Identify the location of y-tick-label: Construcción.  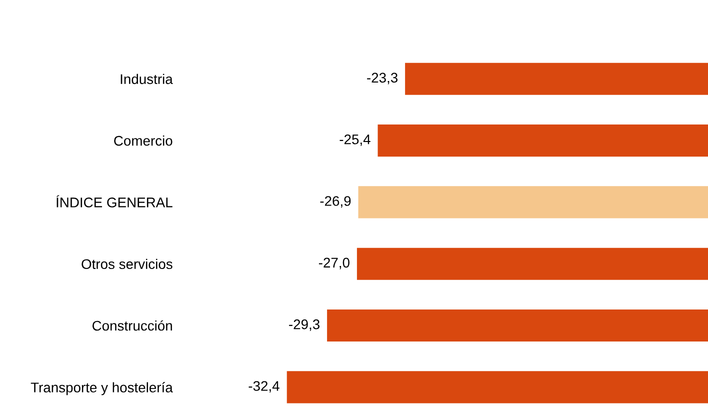
(132, 325).